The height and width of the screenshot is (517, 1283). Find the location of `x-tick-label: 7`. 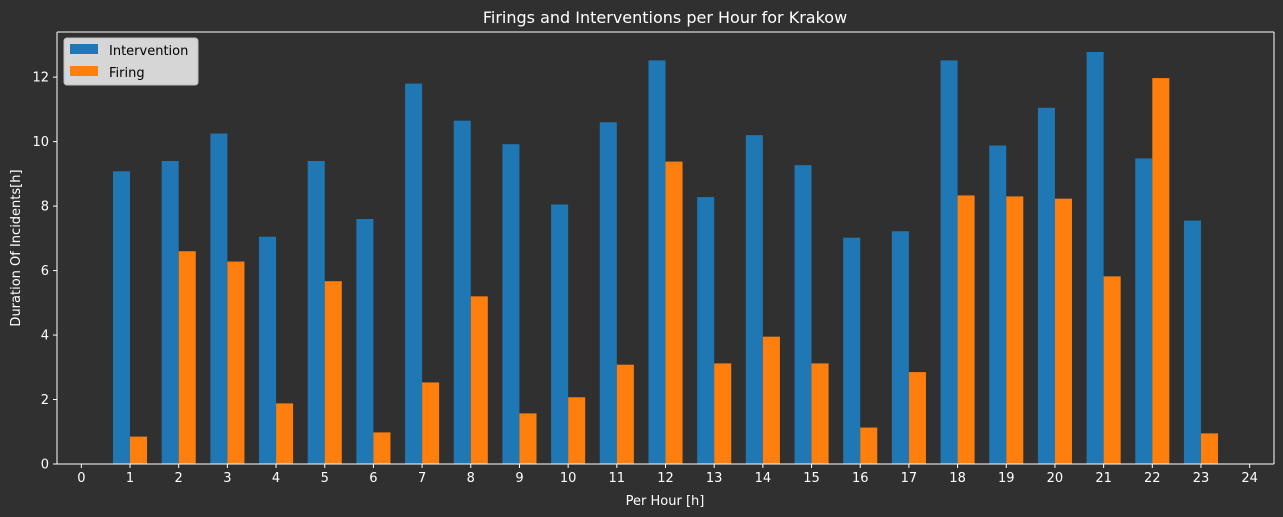

x-tick-label: 7 is located at coordinates (422, 478).